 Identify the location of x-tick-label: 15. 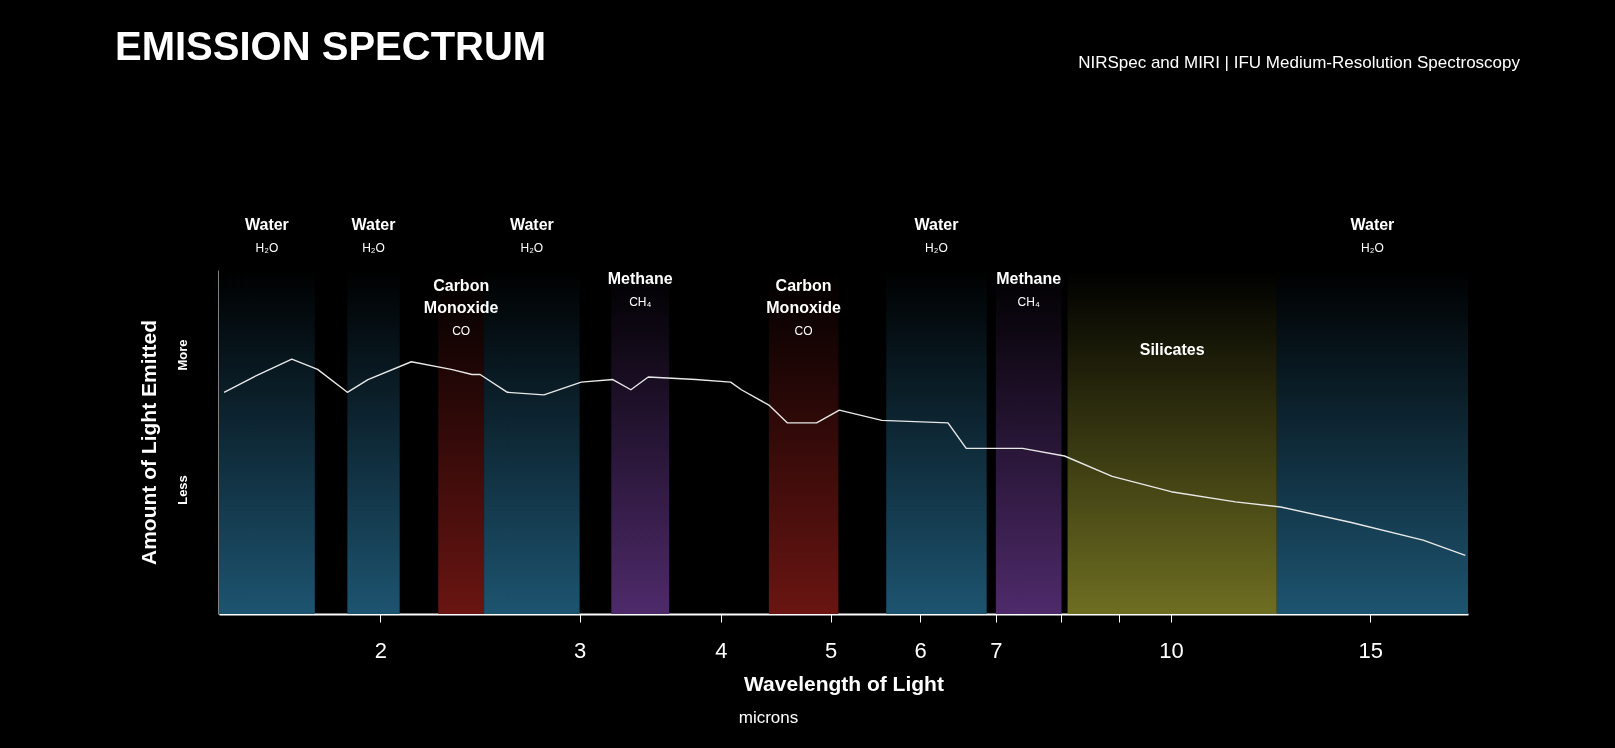
(1371, 650).